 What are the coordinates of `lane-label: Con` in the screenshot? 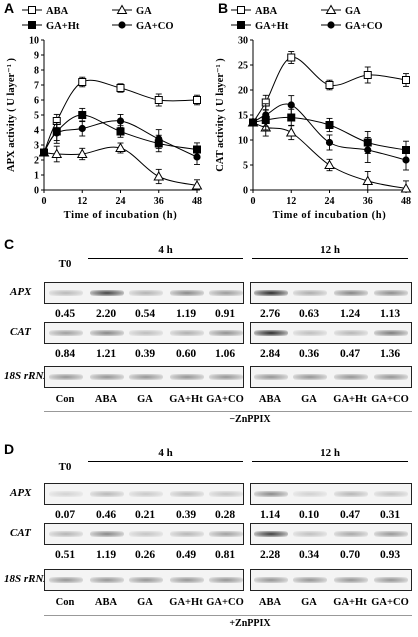 It's located at (65, 602).